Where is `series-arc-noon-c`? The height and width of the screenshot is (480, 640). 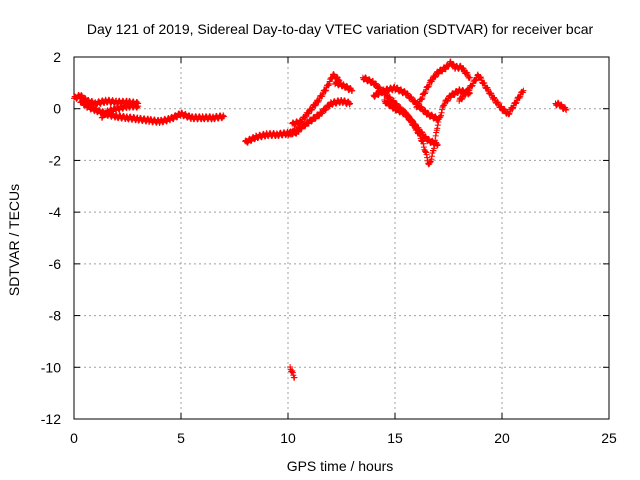
series-arc-noon-c is located at coordinates (405, 103).